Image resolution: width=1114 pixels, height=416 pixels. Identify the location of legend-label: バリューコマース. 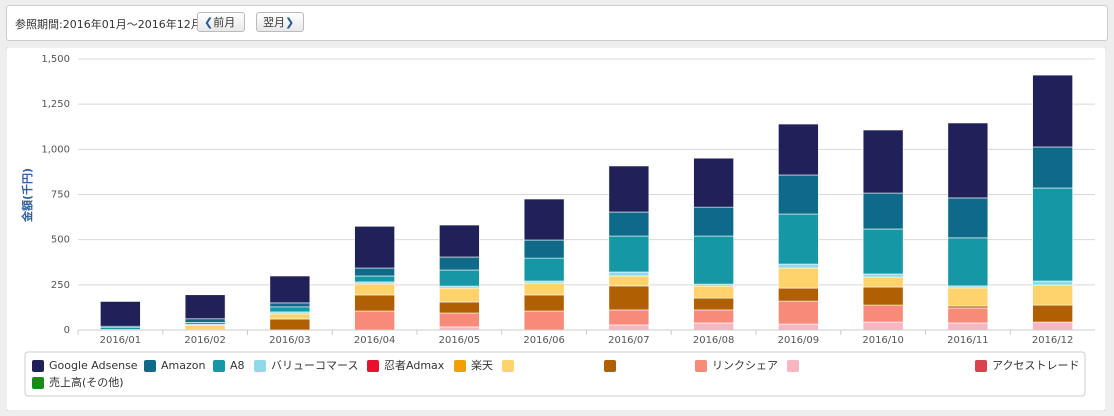
(314, 365).